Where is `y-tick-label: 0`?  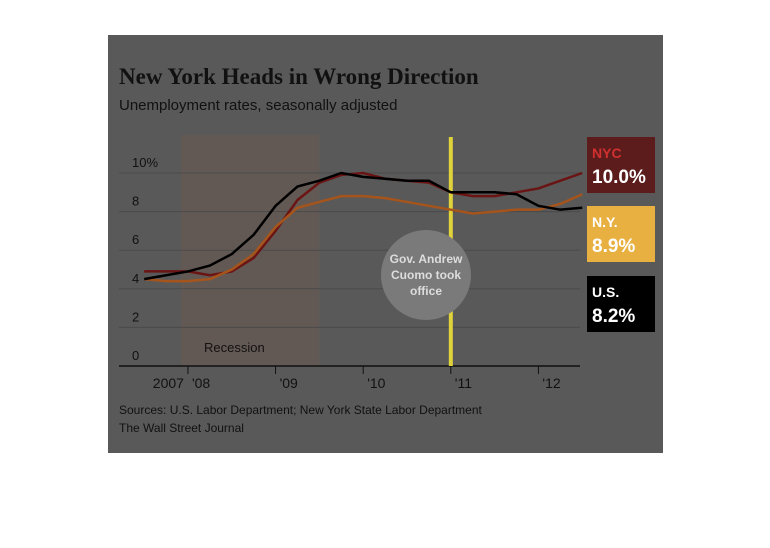 y-tick-label: 0 is located at coordinates (135, 355).